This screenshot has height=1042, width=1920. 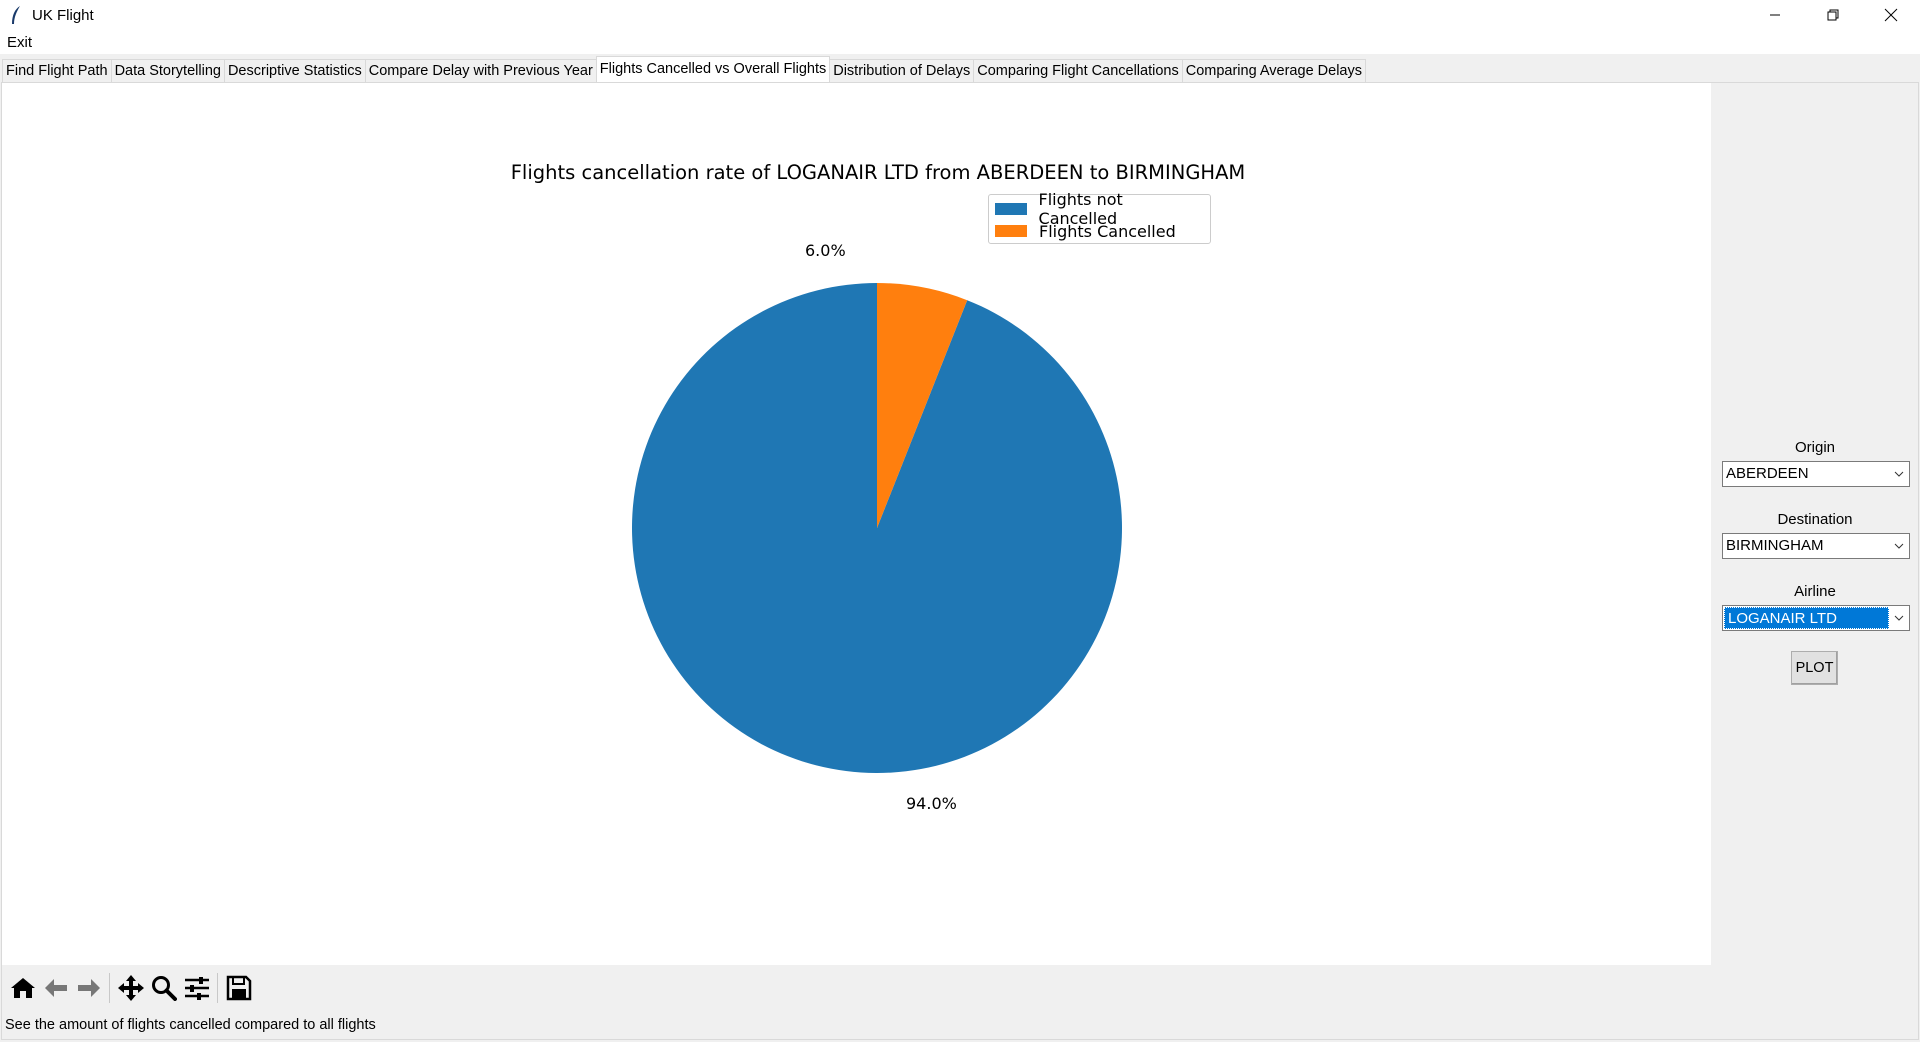 What do you see at coordinates (825, 250) in the screenshot?
I see `pie-label-cancelled: 6.0%` at bounding box center [825, 250].